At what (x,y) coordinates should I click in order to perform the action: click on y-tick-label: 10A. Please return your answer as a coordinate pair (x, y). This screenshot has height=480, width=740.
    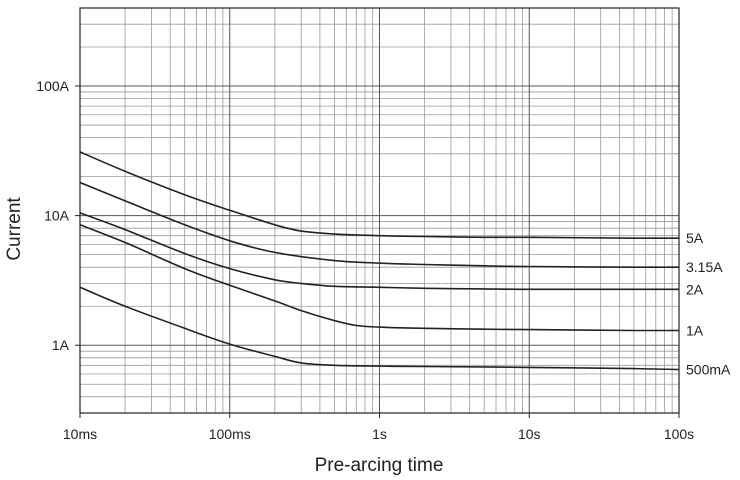
    Looking at the image, I should click on (57, 216).